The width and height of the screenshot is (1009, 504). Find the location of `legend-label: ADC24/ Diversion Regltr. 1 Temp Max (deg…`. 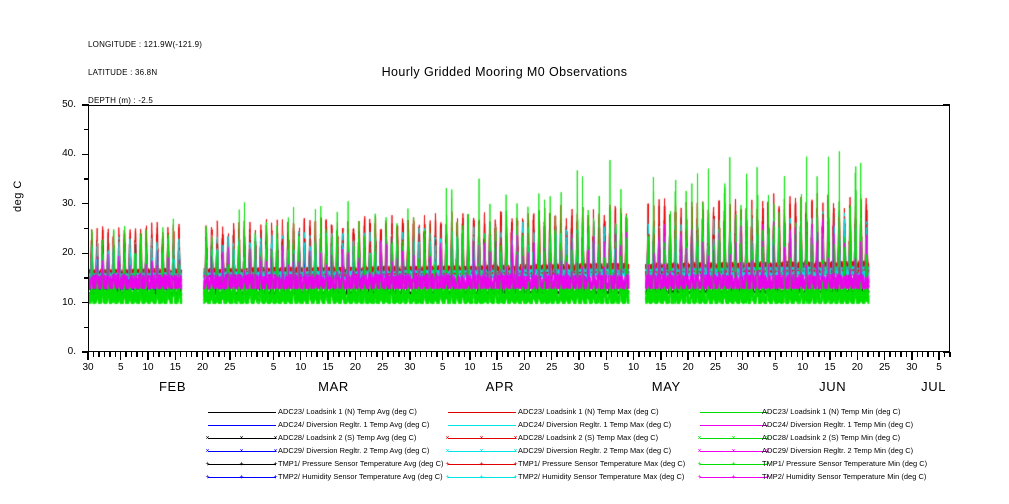

legend-label: ADC24/ Diversion Regltr. 1 Temp Max (deg… is located at coordinates (595, 424).